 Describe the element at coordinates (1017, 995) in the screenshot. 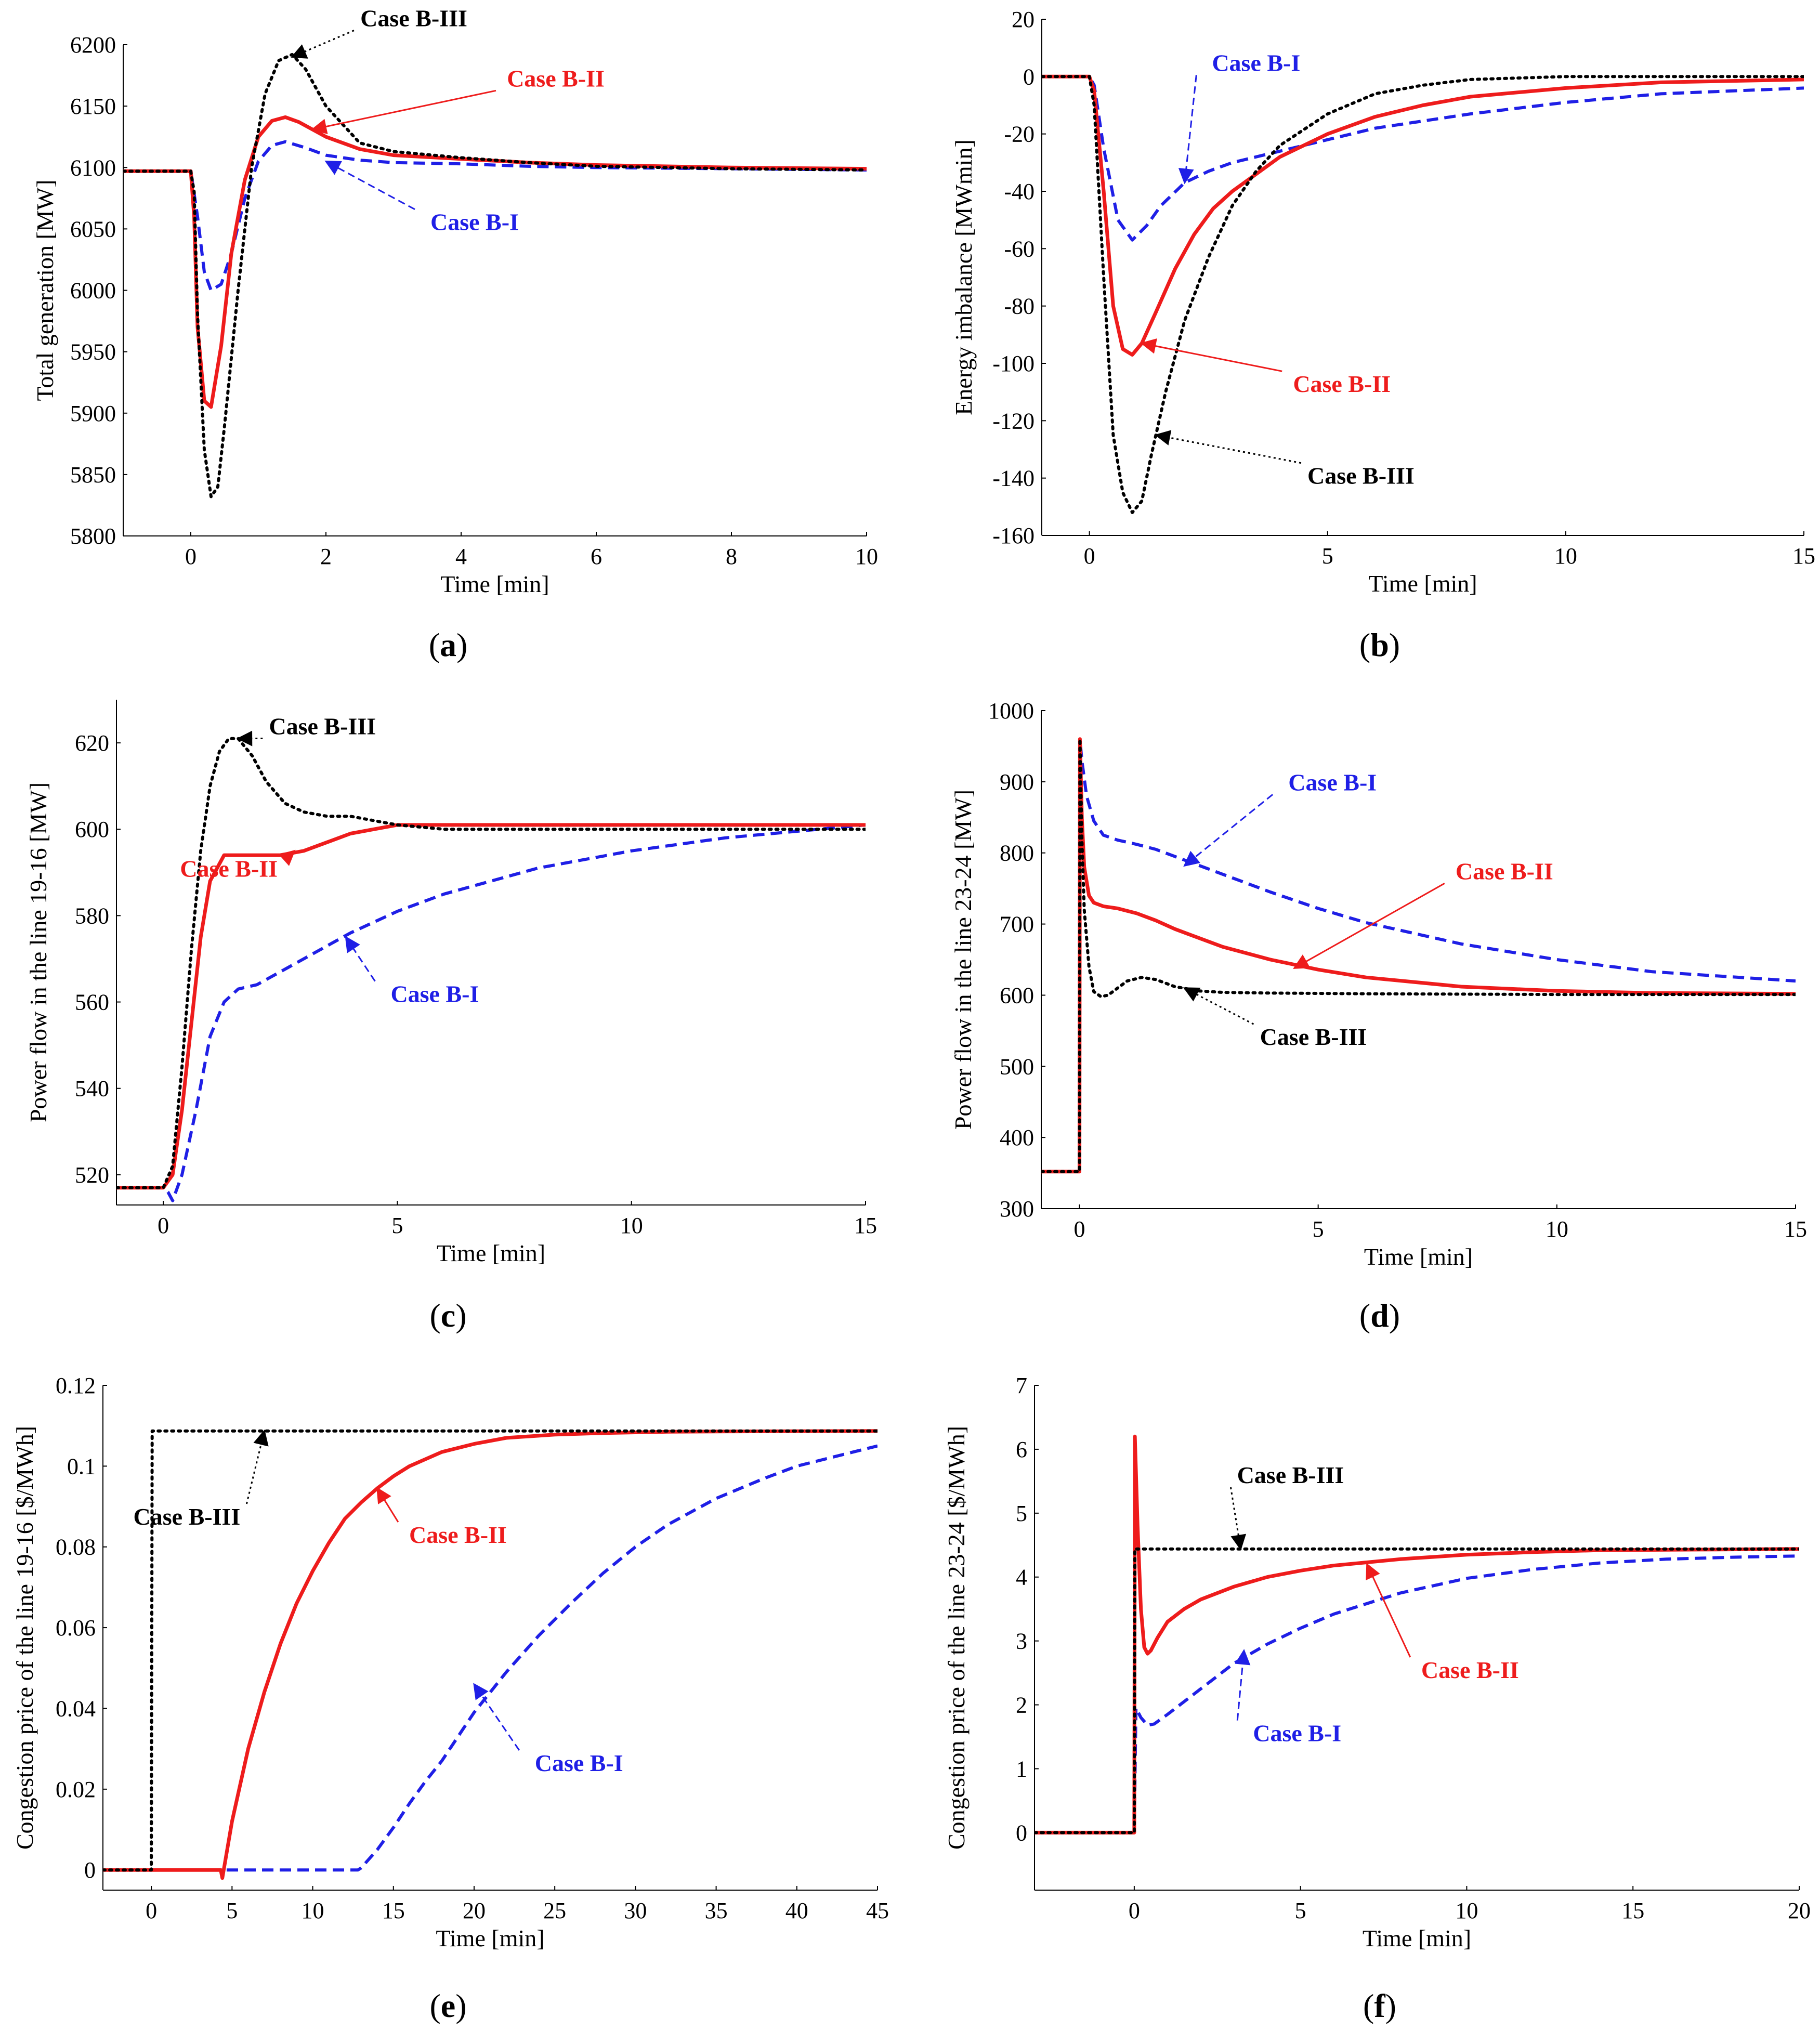

I see `y-tick-label: 600` at that location.